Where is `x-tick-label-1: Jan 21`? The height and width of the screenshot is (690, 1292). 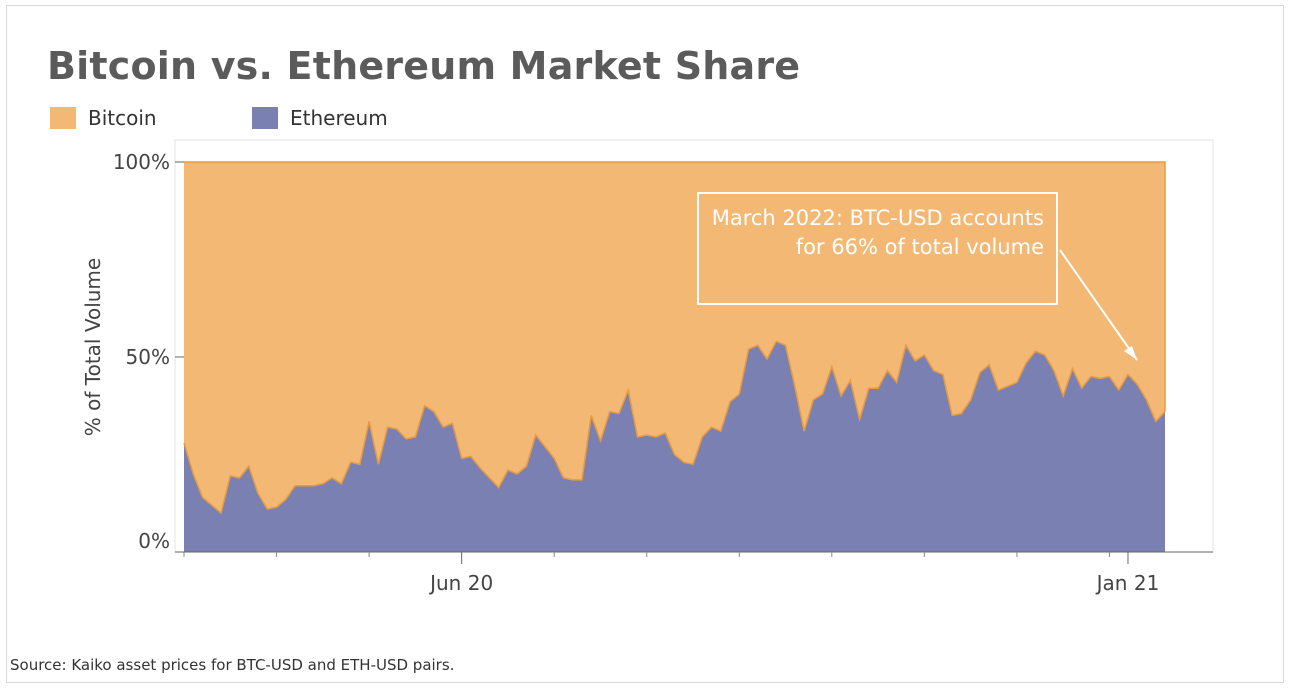
x-tick-label-1: Jan 21 is located at coordinates (1127, 583).